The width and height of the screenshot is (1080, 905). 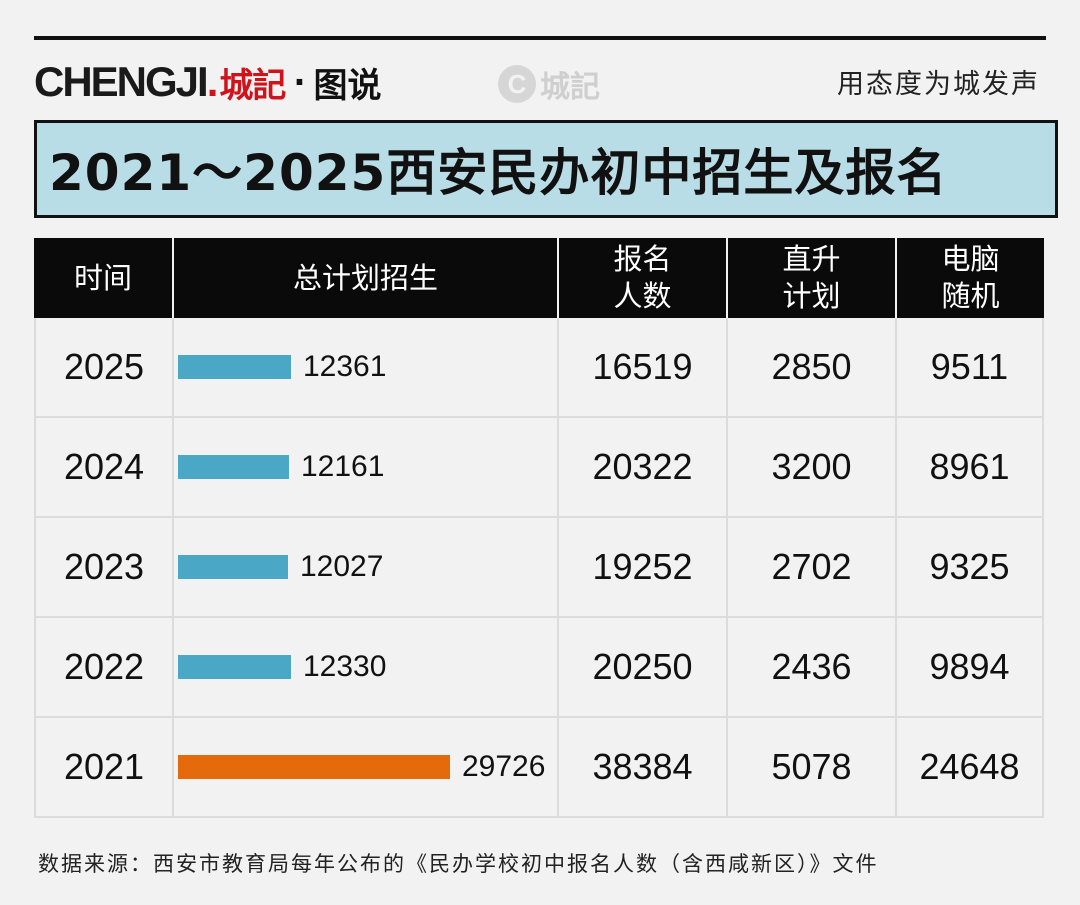 I want to click on watermark: C 城記, so click(x=549, y=84).